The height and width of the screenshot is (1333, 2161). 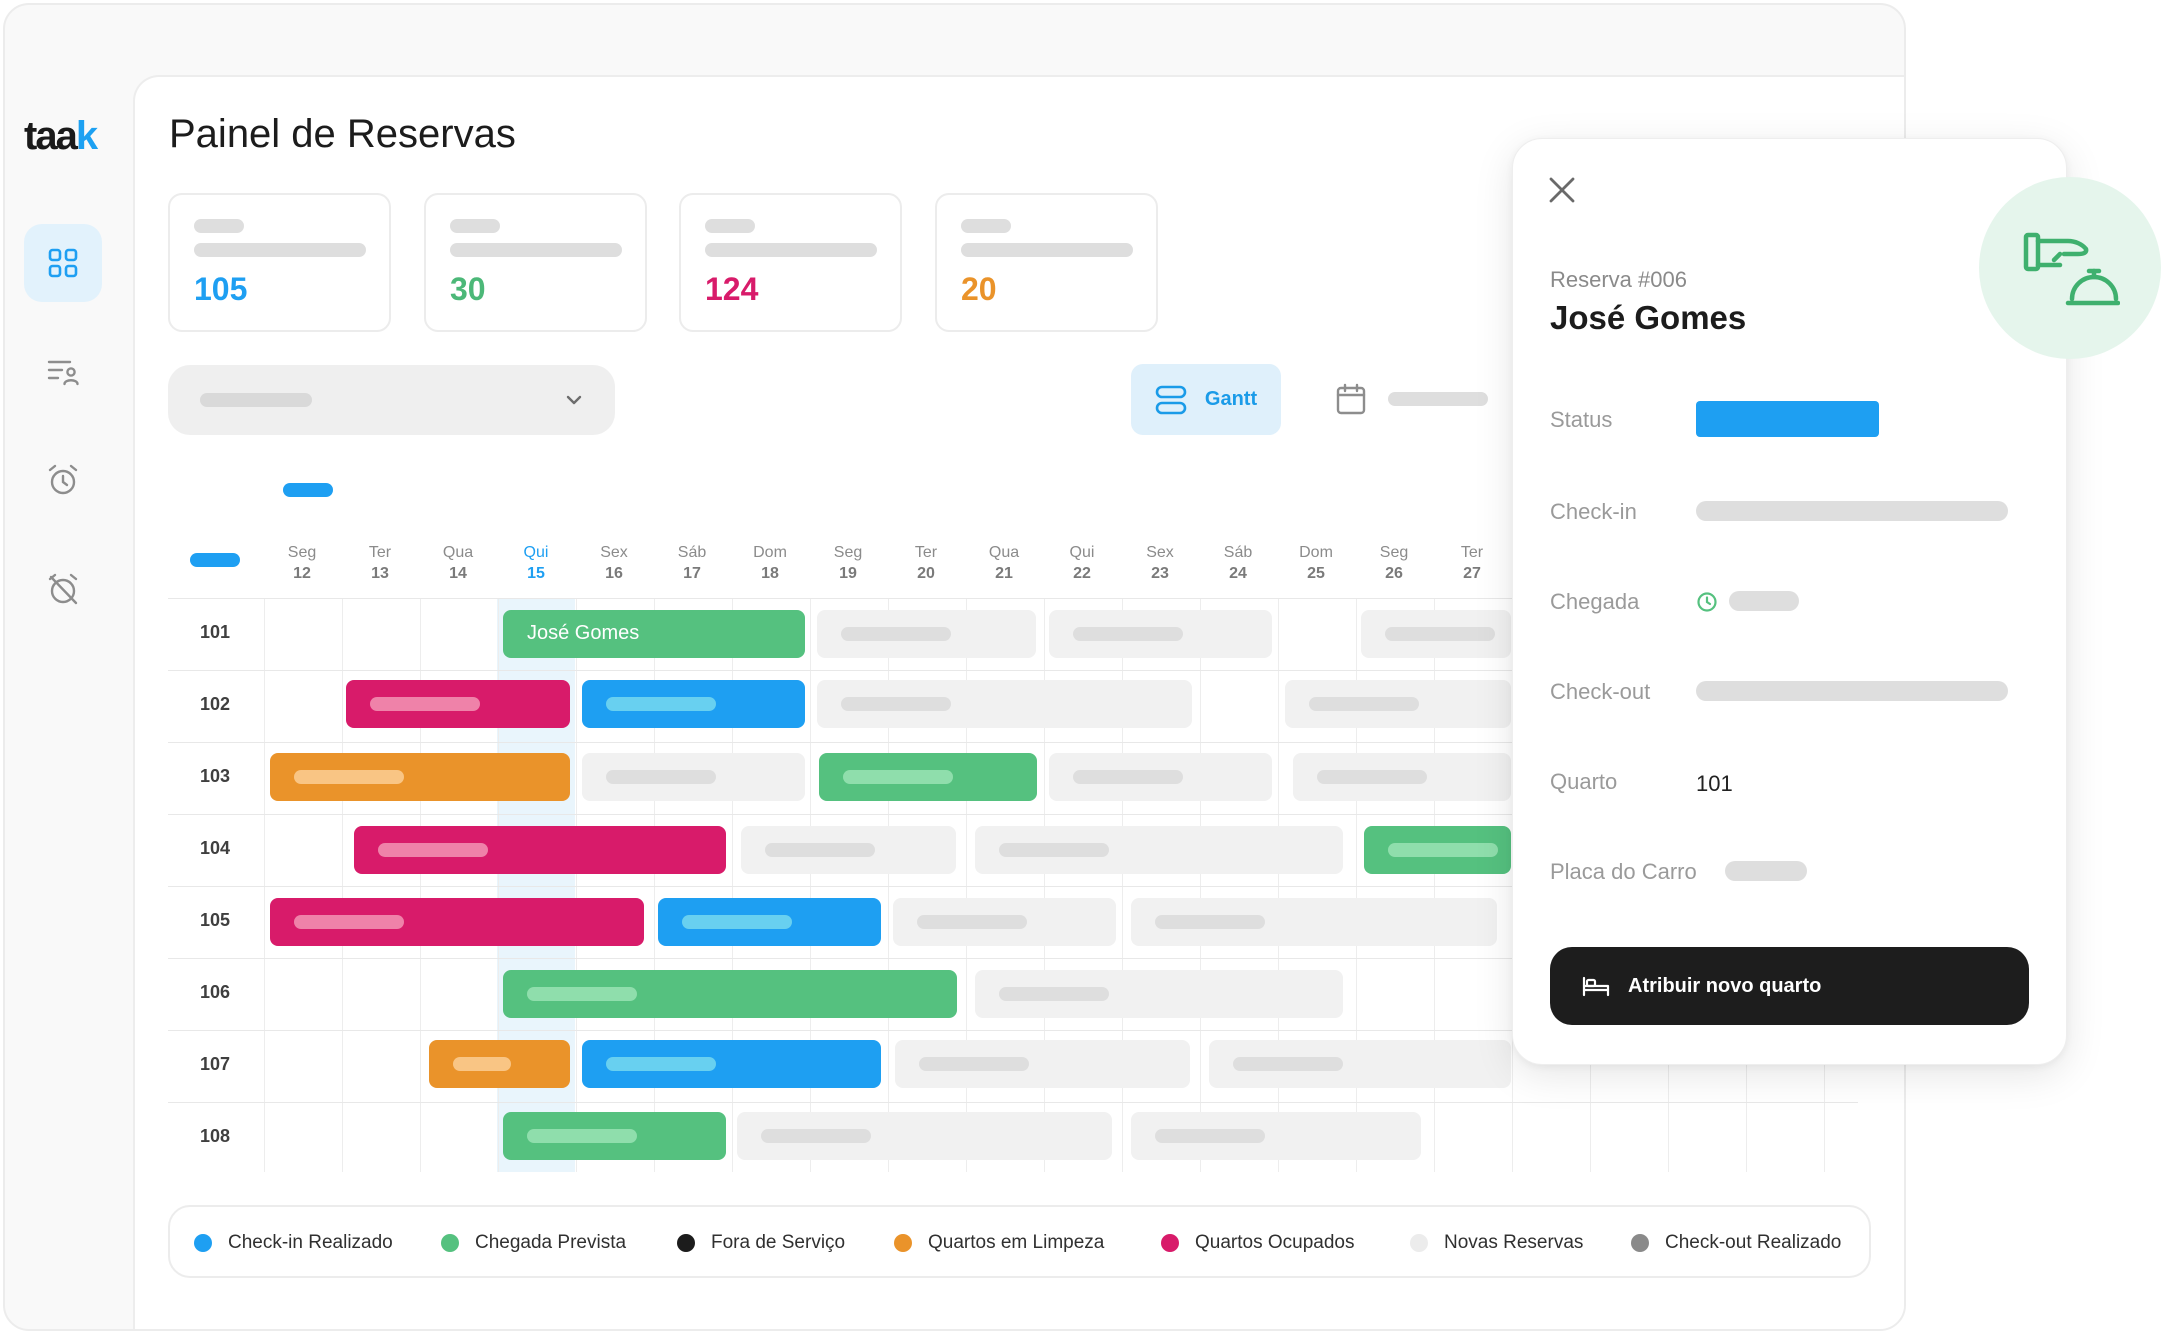 What do you see at coordinates (1707, 602) in the screenshot?
I see `clock-icon` at bounding box center [1707, 602].